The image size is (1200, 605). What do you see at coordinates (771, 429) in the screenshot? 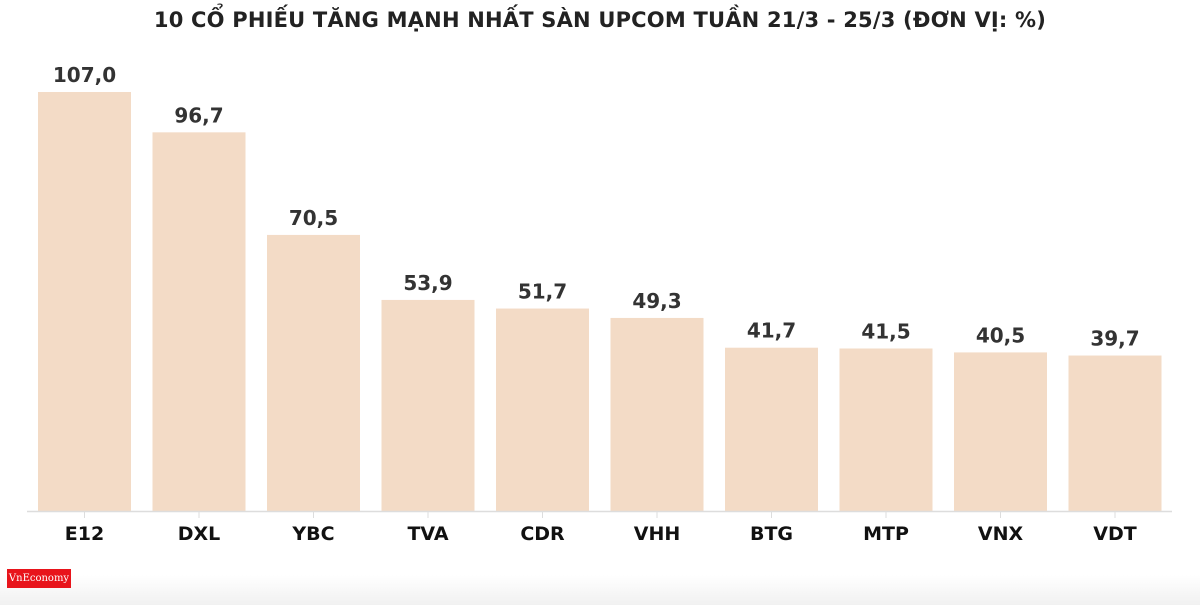
I see `bar-BTG` at bounding box center [771, 429].